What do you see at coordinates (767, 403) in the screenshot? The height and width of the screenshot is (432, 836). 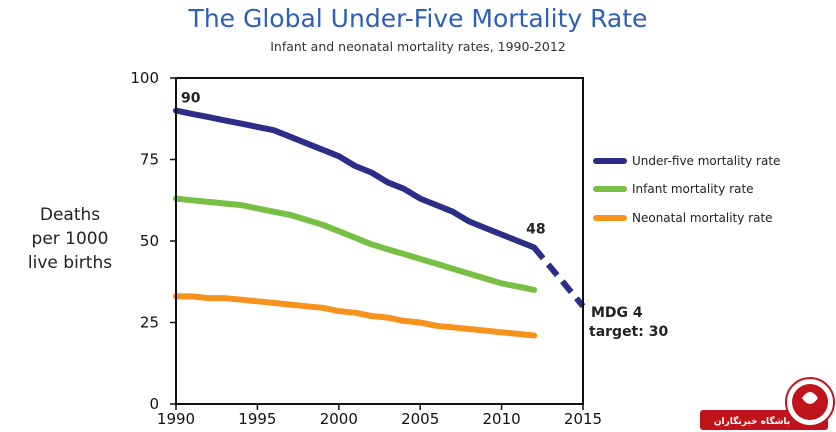 I see `watermark: باشگاه خبرنگاران` at bounding box center [767, 403].